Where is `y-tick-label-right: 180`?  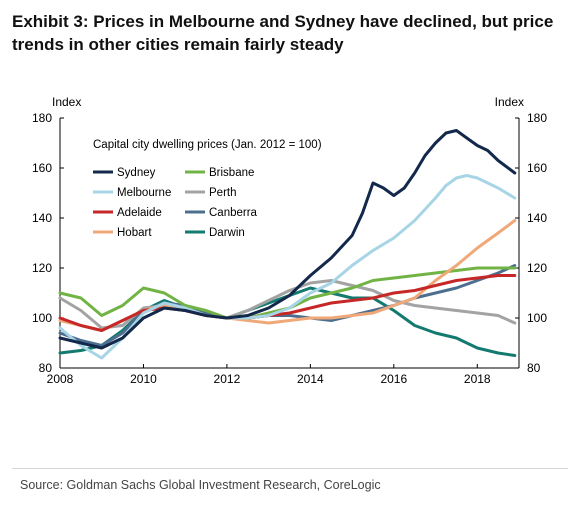
y-tick-label-right: 180 is located at coordinates (537, 118).